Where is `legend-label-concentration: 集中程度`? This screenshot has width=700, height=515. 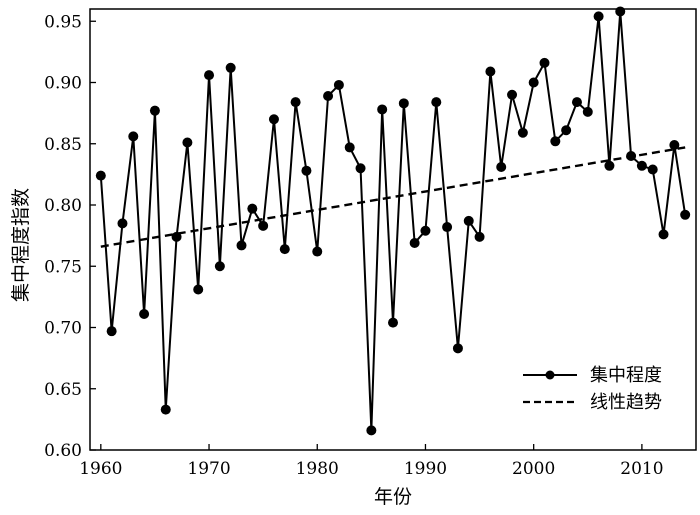
legend-label-concentration: 集中程度 is located at coordinates (626, 375).